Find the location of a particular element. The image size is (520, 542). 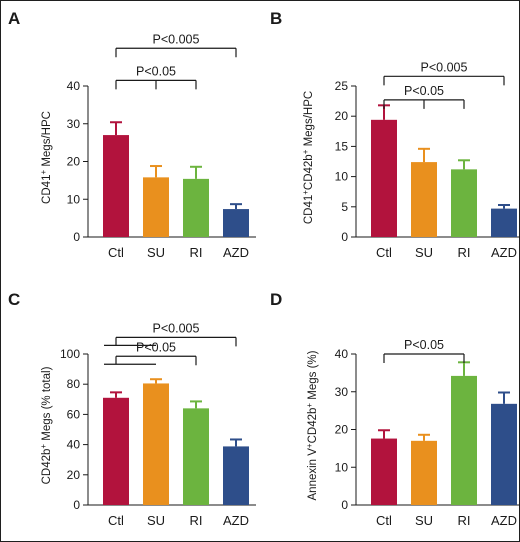

y-axis-label: Annexin V+CD42b+ Megs (%) is located at coordinates (312, 425).